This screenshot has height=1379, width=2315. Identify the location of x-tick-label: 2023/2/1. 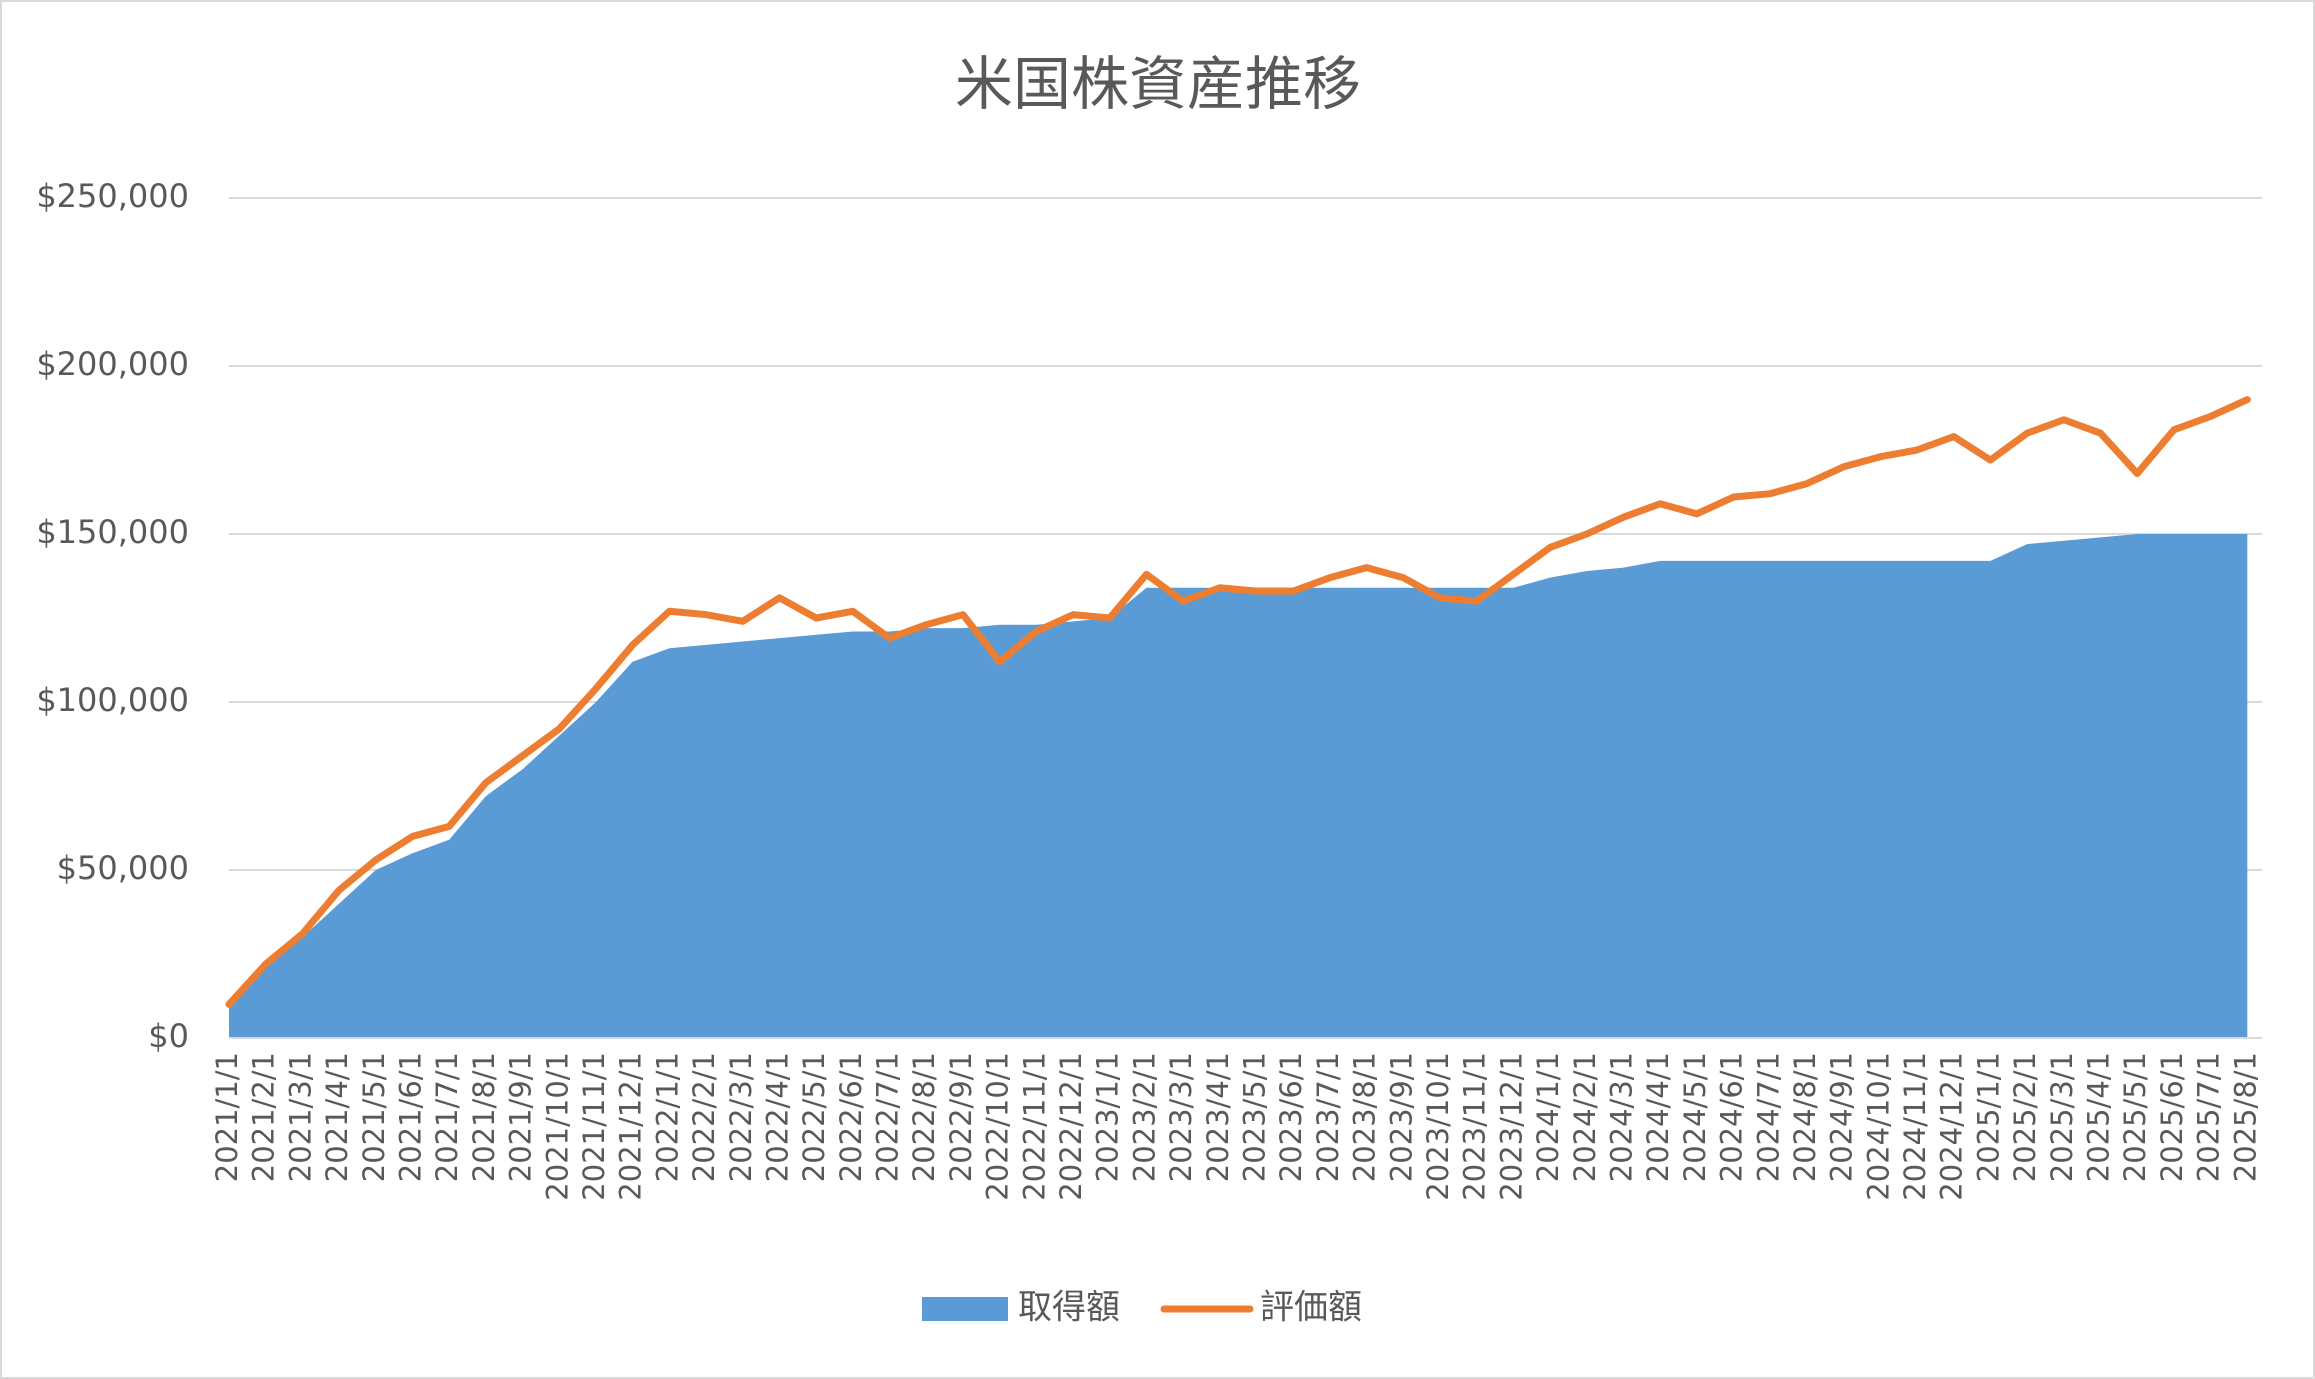
(1144, 1117).